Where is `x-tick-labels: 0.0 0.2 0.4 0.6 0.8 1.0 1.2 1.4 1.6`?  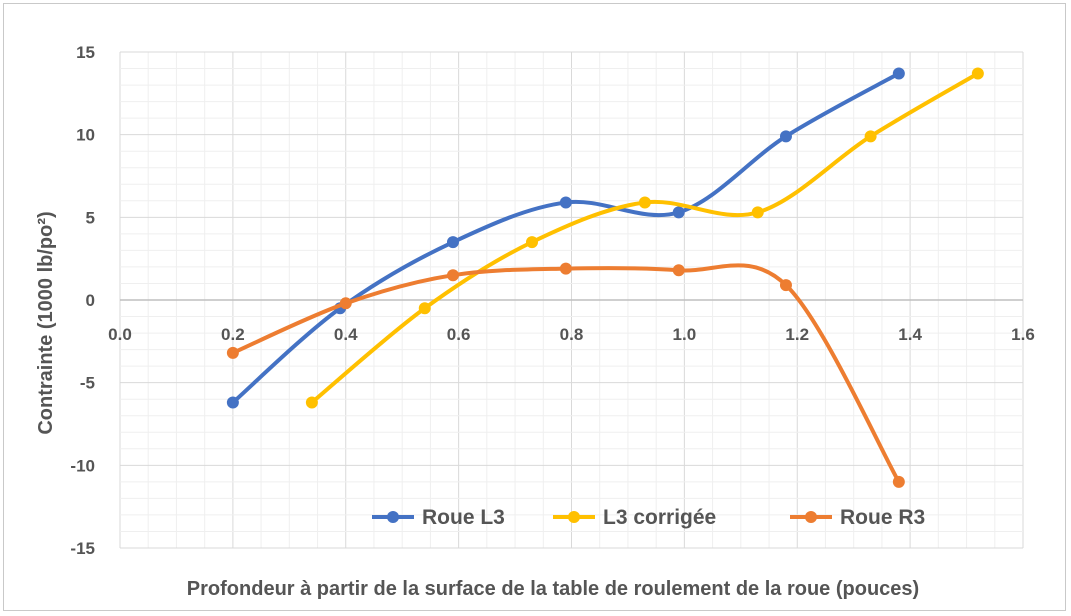
x-tick-labels: 0.0 0.2 0.4 0.6 0.8 1.0 1.2 1.4 1.6 is located at coordinates (571, 334).